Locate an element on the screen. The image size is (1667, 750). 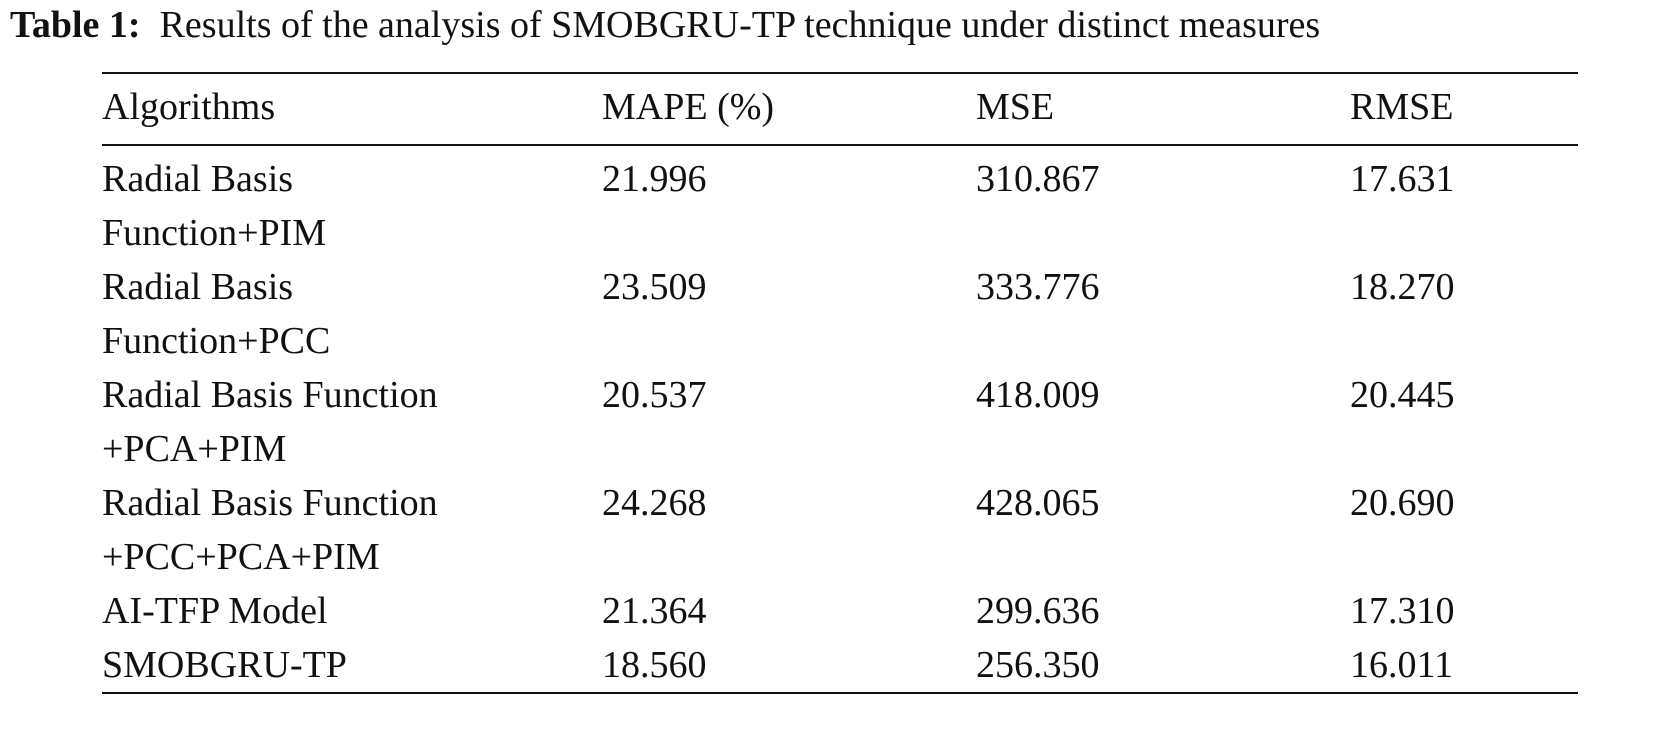
algorithm-cell: Radial Basis Function+PIM is located at coordinates (352, 202).